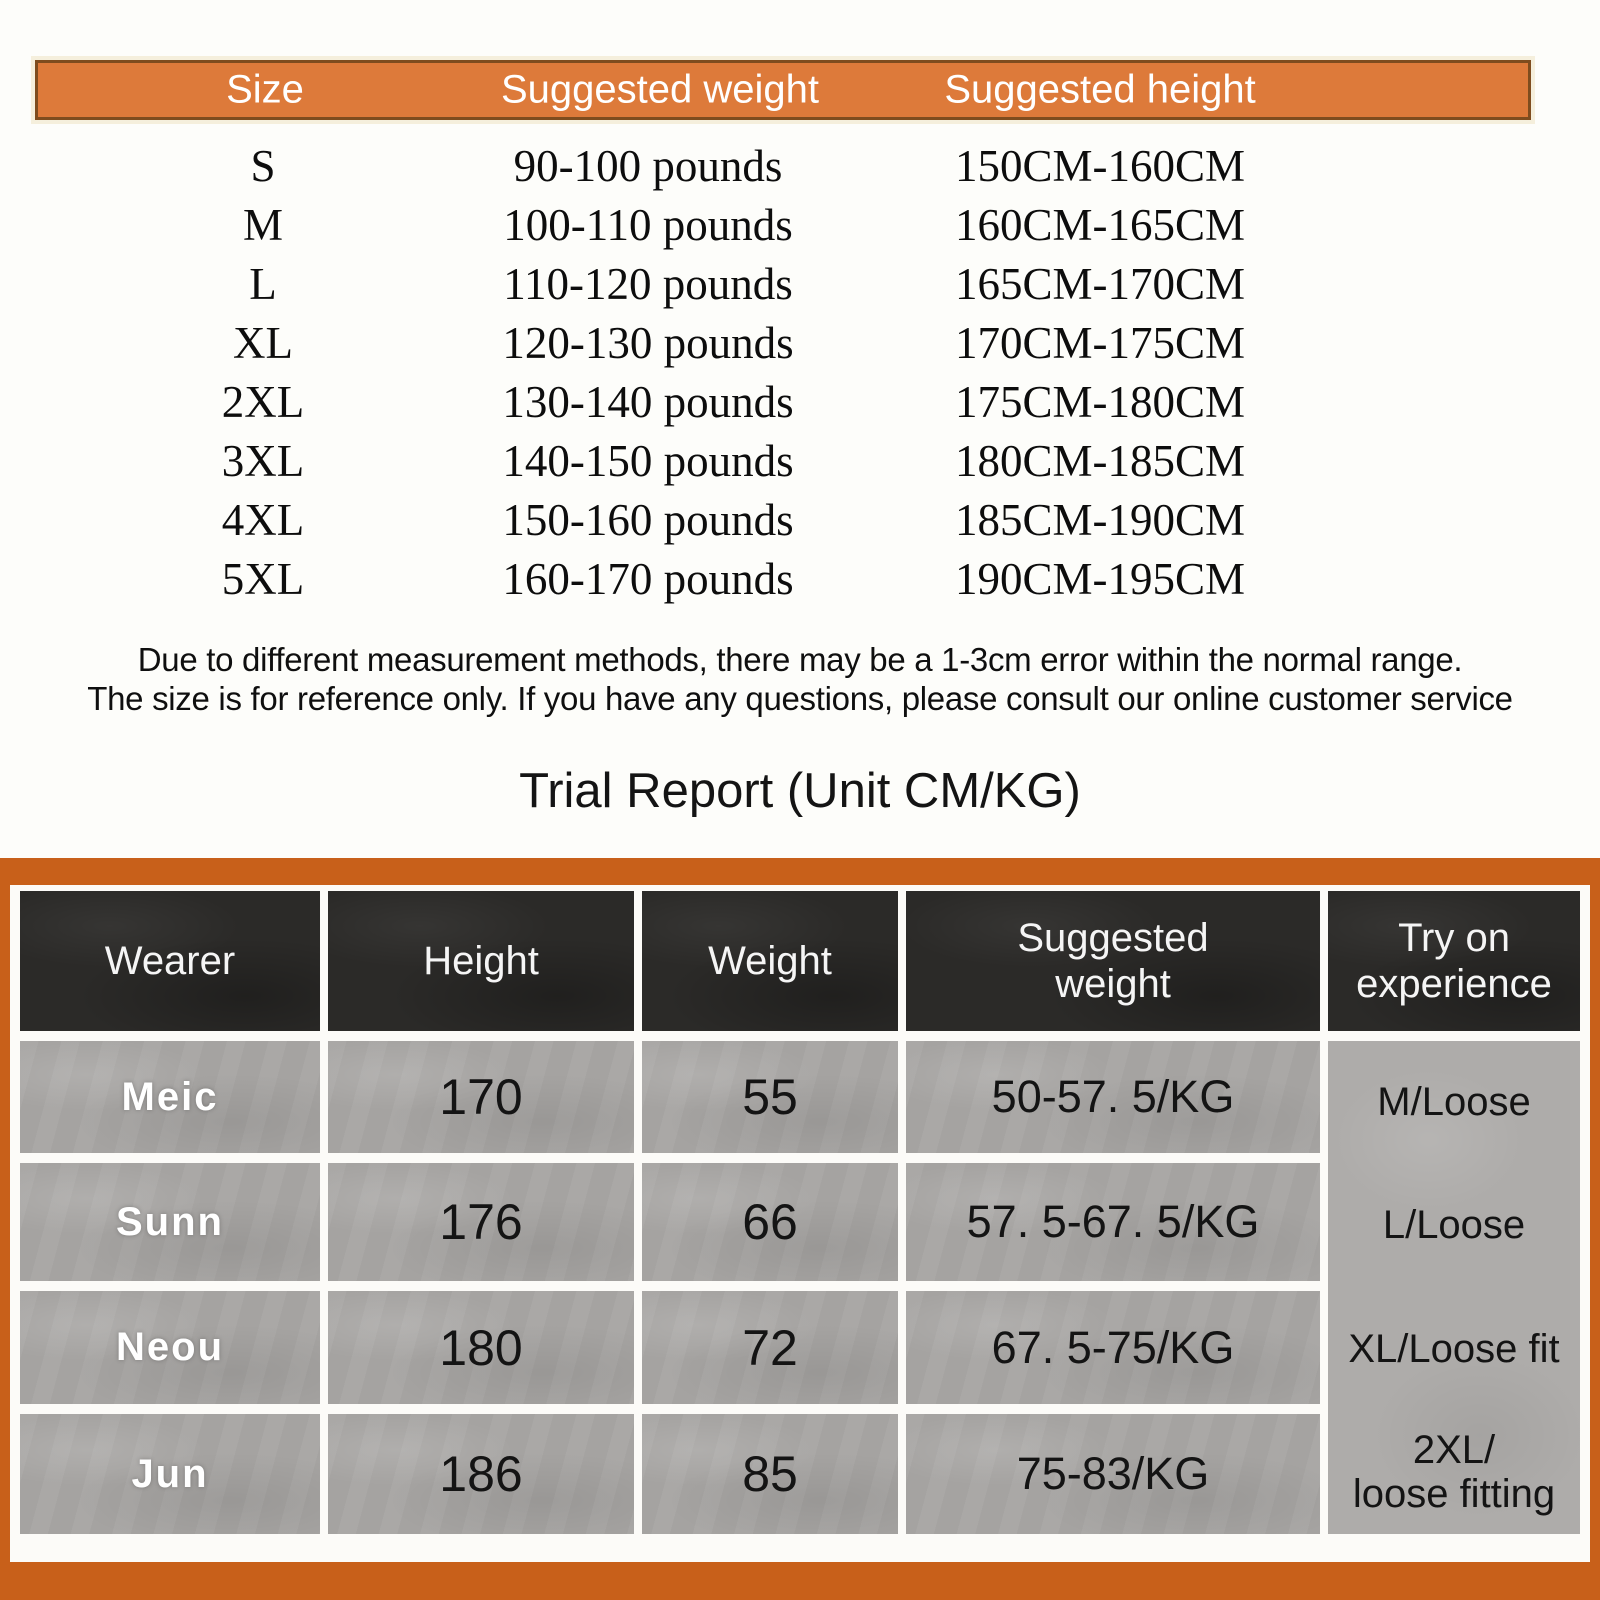 This screenshot has height=1600, width=1600. What do you see at coordinates (1100, 89) in the screenshot?
I see `suggested-height-column-header: Suggested height` at bounding box center [1100, 89].